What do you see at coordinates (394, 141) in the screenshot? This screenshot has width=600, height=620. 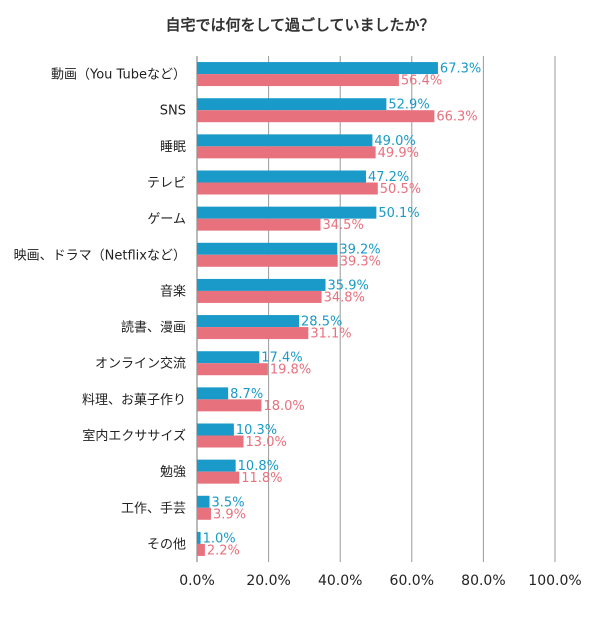 I see `data-label-series-1: 49.0%` at bounding box center [394, 141].